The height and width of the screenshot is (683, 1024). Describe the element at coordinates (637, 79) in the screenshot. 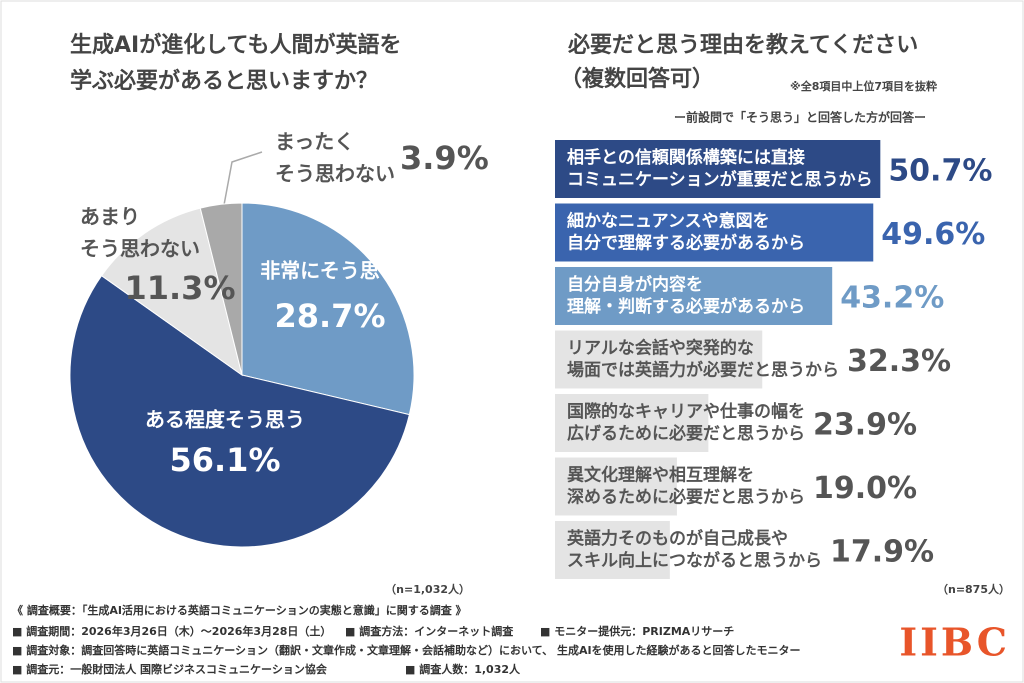

I see `chart-subtitle: （複数回答可）` at that location.